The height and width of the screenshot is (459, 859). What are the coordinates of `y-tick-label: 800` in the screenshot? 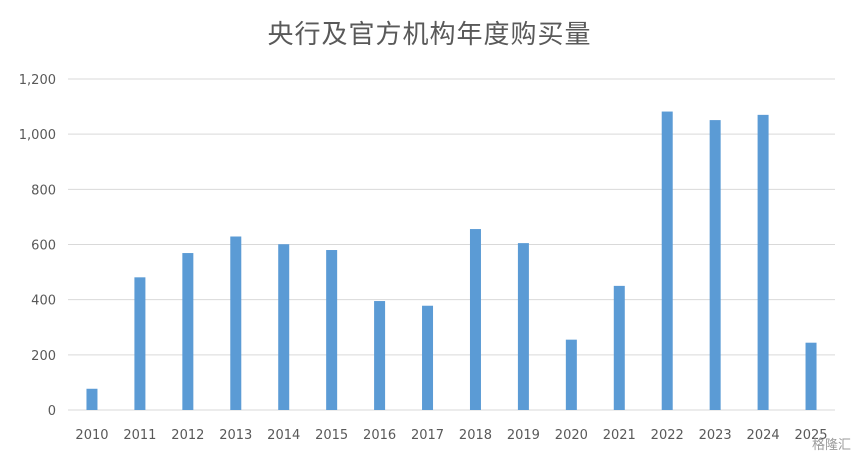 It's located at (43, 190).